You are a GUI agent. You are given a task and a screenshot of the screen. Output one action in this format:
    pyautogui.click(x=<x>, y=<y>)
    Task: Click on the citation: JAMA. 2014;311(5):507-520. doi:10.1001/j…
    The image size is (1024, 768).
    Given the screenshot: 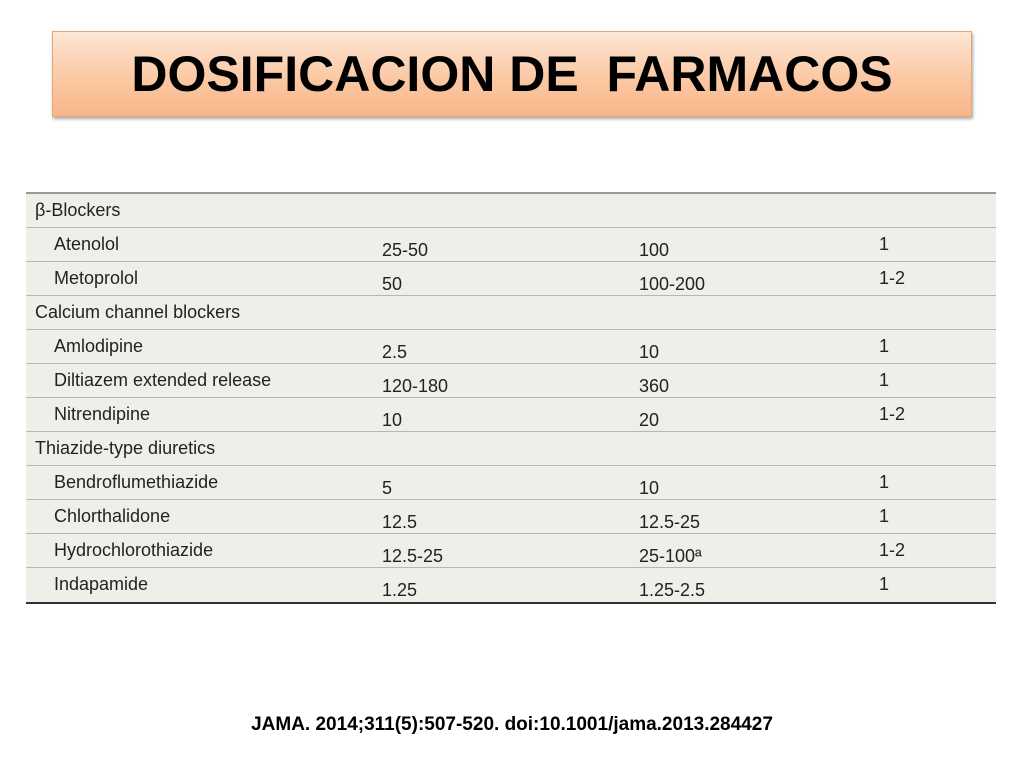 What is the action you would take?
    pyautogui.click(x=512, y=724)
    